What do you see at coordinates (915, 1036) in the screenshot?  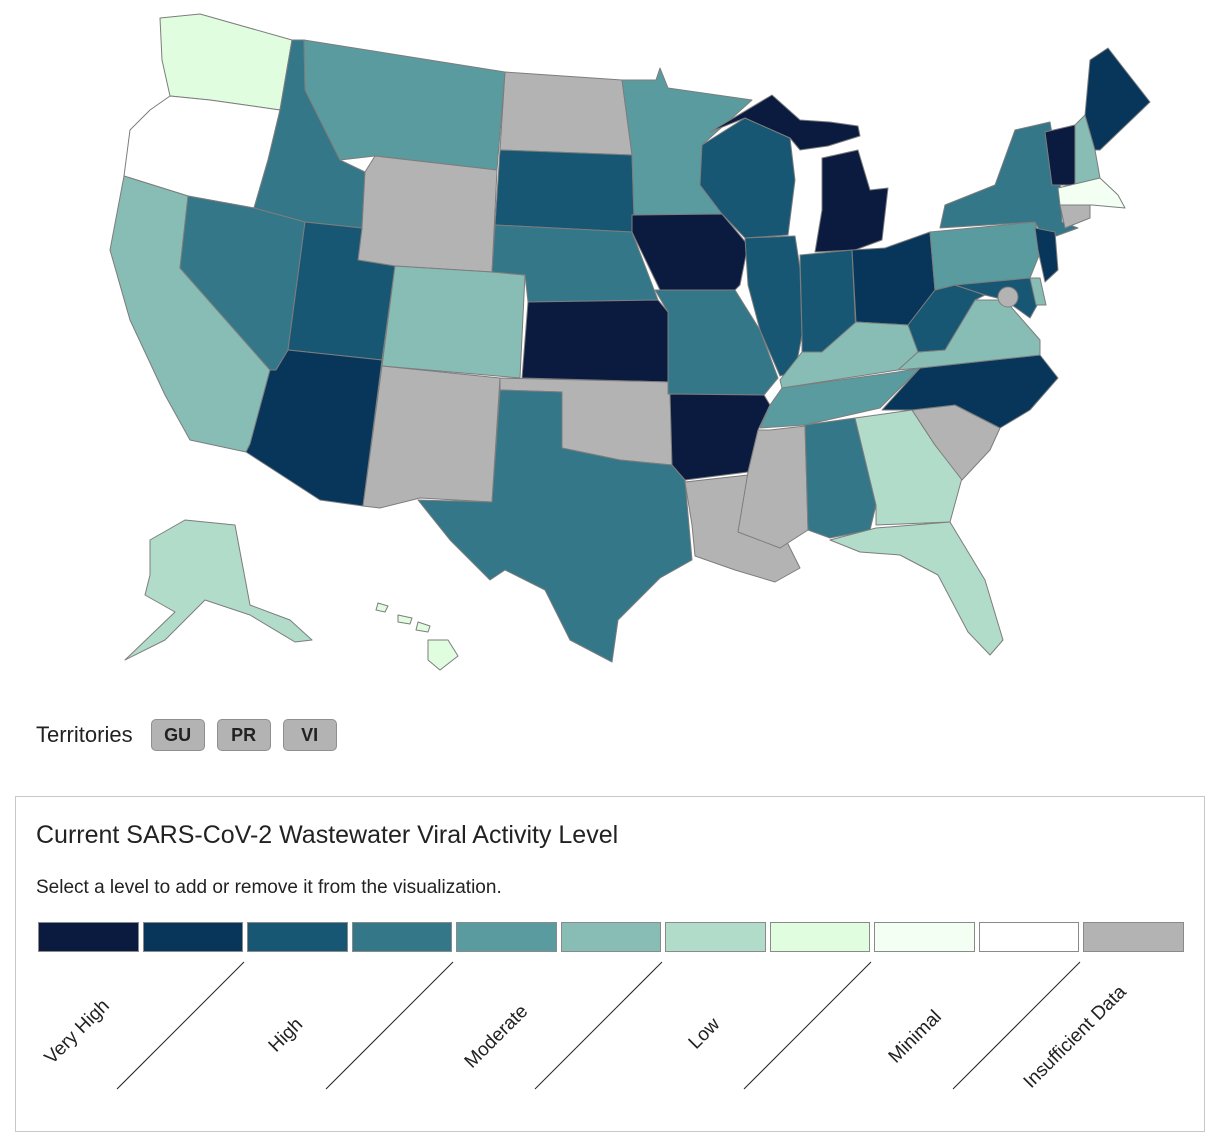 I see `legend-label-minimal: Minimal` at bounding box center [915, 1036].